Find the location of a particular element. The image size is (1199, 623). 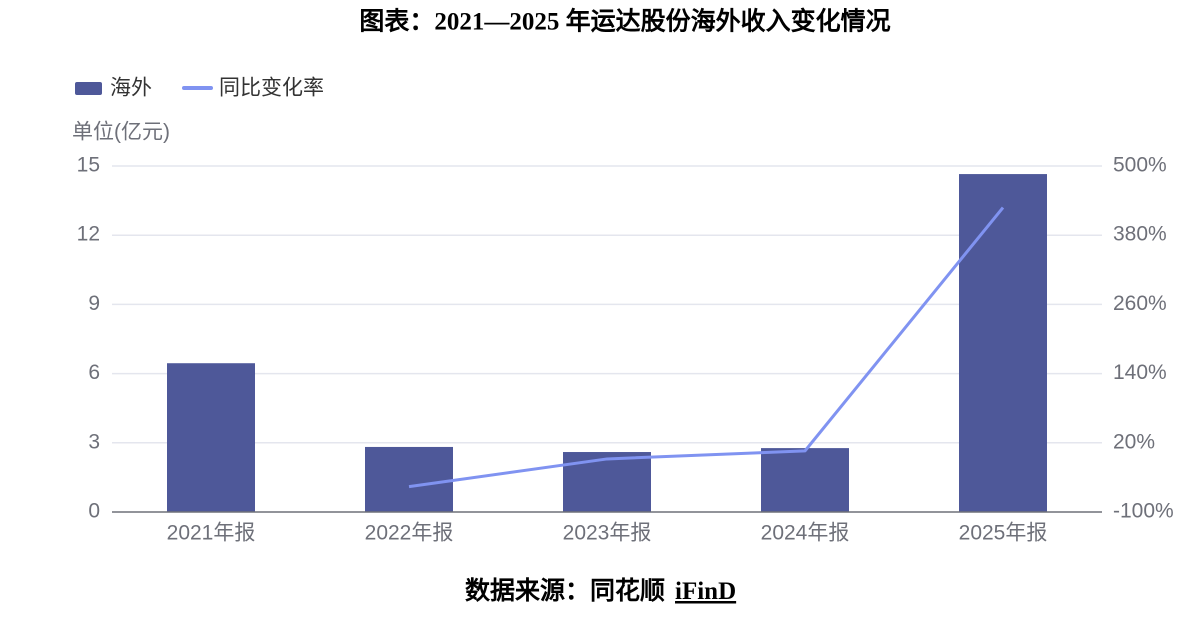

source: 数据来源：同花顺 iFinD is located at coordinates (600, 591).